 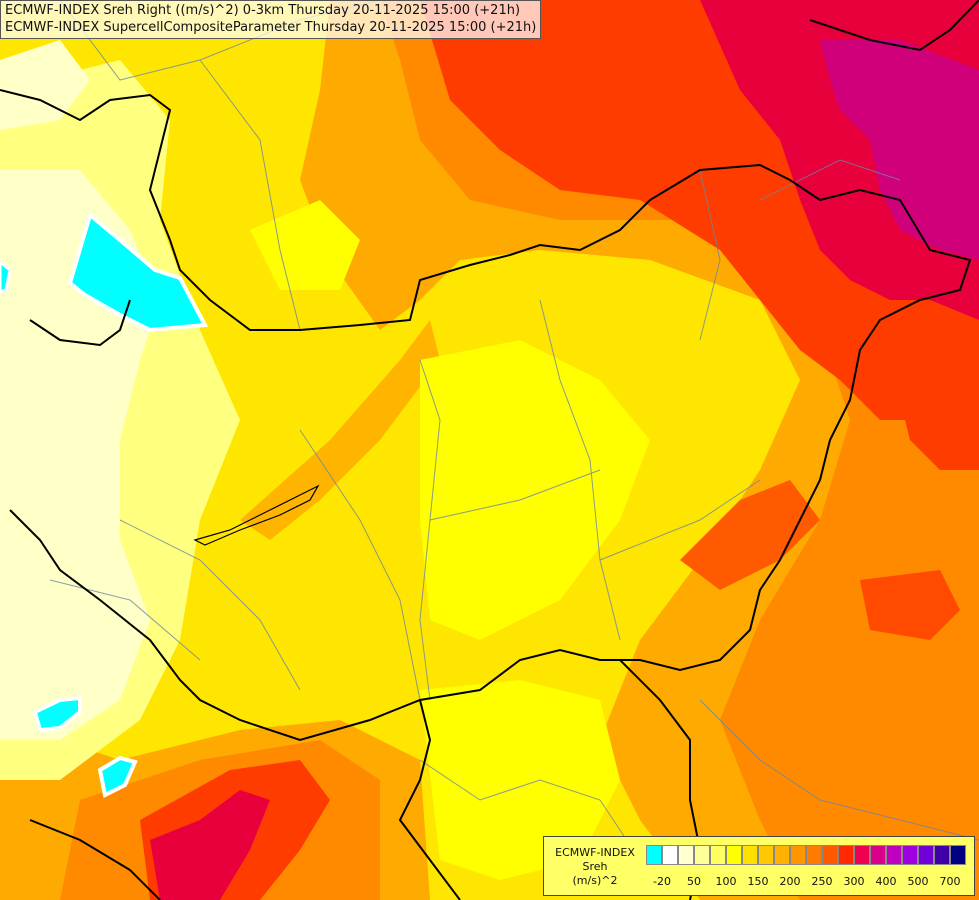 I want to click on legend-tick-label: 400, so click(x=886, y=881).